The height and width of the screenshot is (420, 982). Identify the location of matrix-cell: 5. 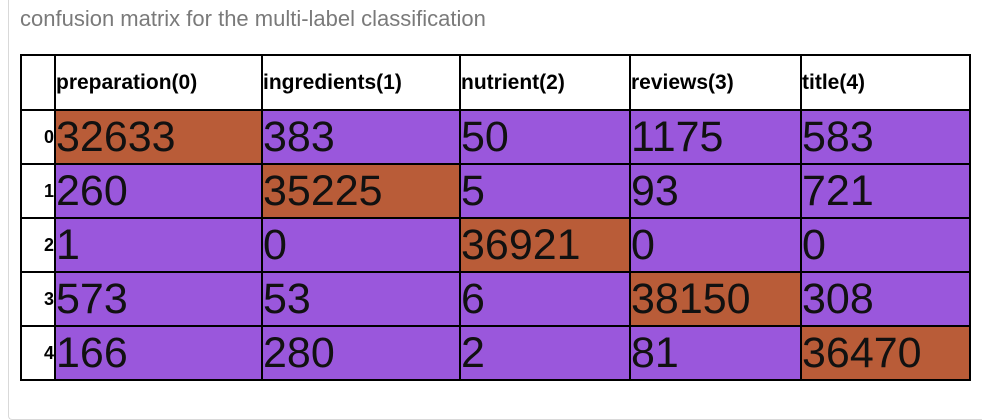
(545, 191).